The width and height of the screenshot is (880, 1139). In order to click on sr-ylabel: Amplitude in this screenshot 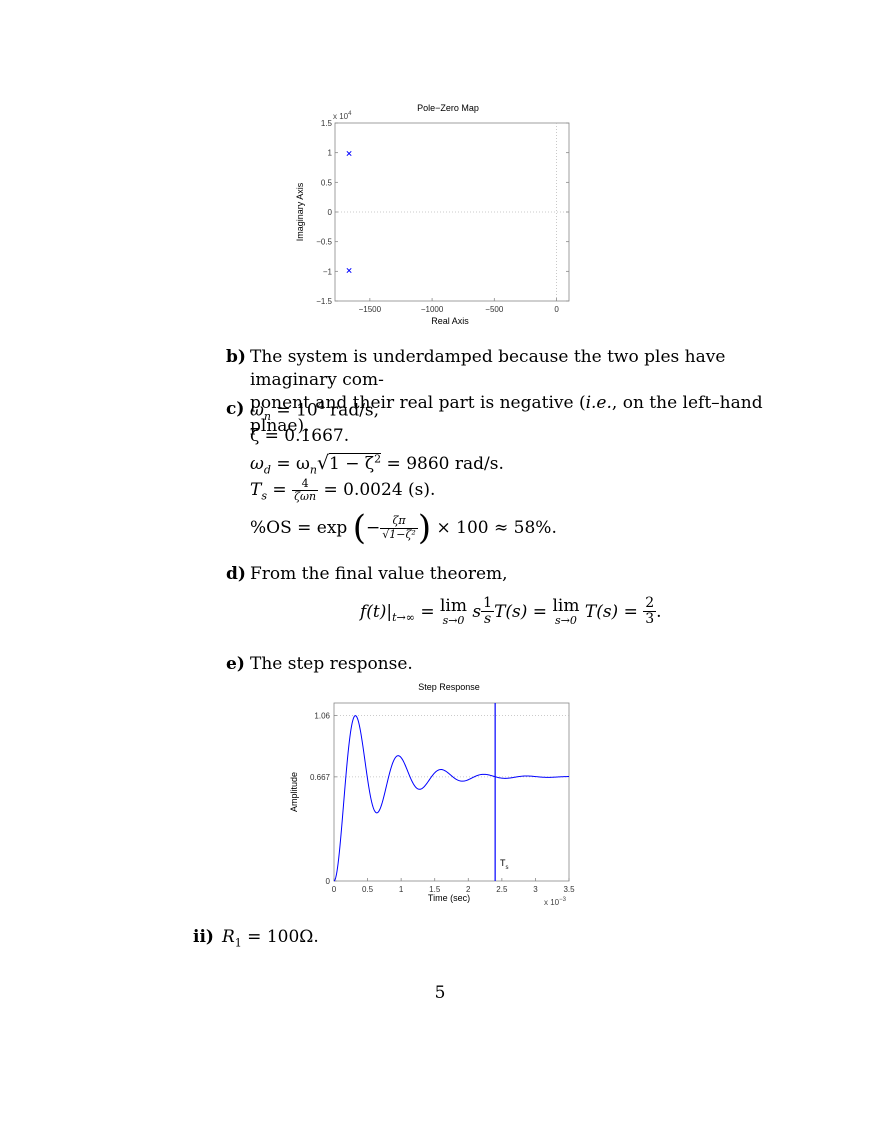, I will do `click(294, 792)`.